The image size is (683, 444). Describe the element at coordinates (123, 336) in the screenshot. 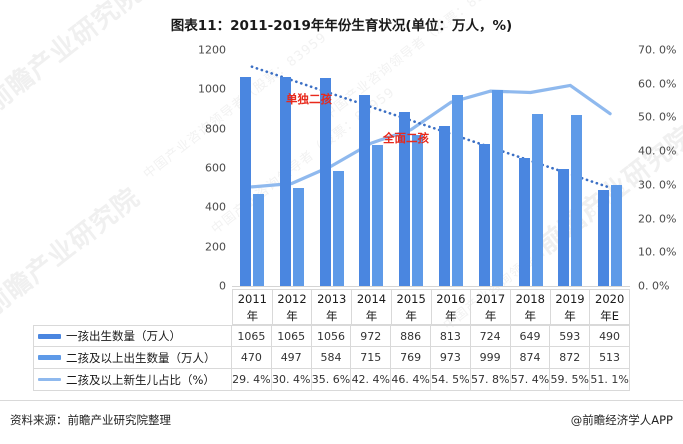

I see `legend-label: 一孩出生数量（万人）` at that location.